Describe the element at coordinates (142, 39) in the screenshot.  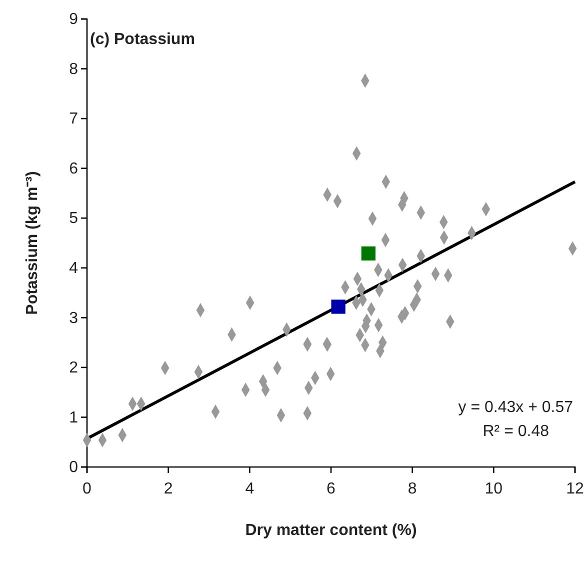
I see `text: (c) Potassium` at that location.